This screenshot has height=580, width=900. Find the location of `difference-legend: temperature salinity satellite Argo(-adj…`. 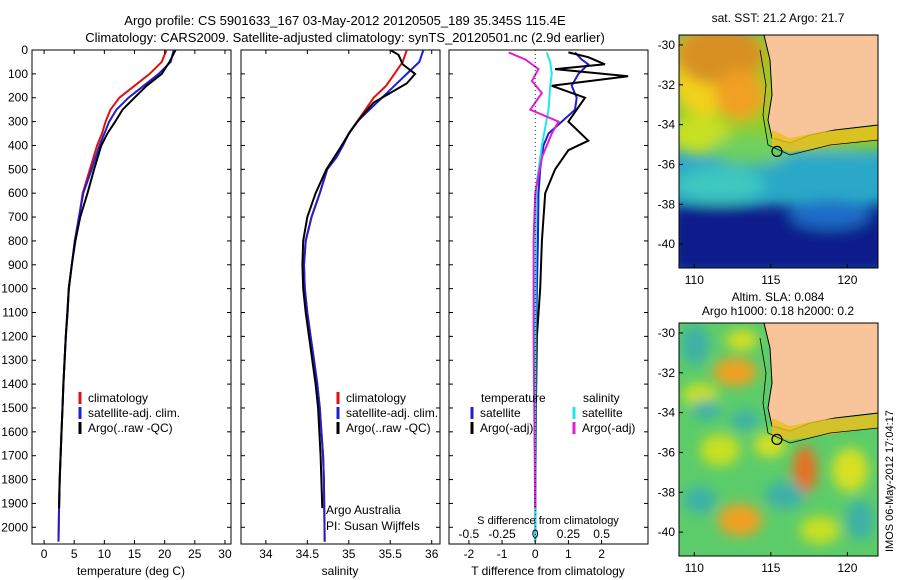

difference-legend: temperature salinity satellite Argo(-adj… is located at coordinates (552, 413).